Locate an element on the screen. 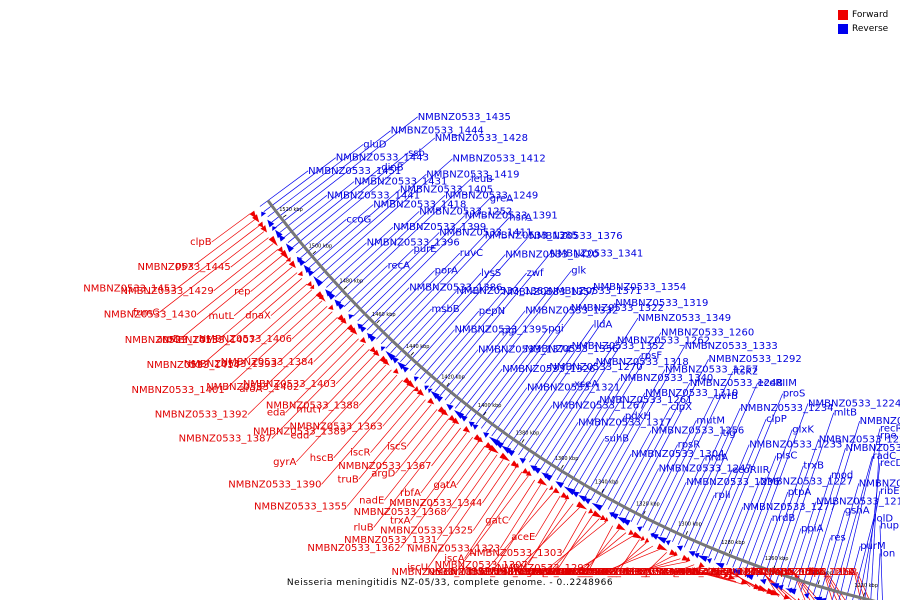  gene-label: NMBNZ0533_1354 is located at coordinates (639, 287).